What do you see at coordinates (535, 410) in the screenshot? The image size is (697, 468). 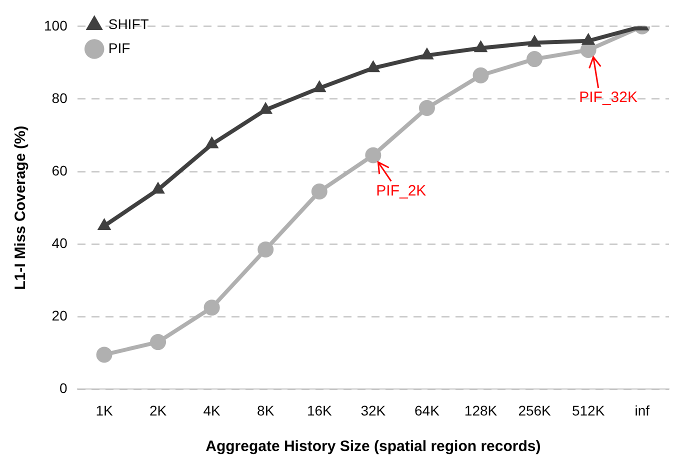 I see `x-tick-label: 256K` at bounding box center [535, 410].